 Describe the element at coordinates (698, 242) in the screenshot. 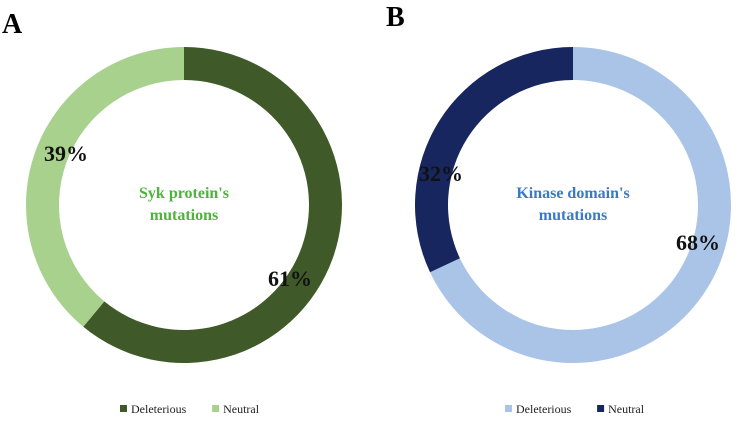

I see `data-label-deleterious: 68%` at that location.